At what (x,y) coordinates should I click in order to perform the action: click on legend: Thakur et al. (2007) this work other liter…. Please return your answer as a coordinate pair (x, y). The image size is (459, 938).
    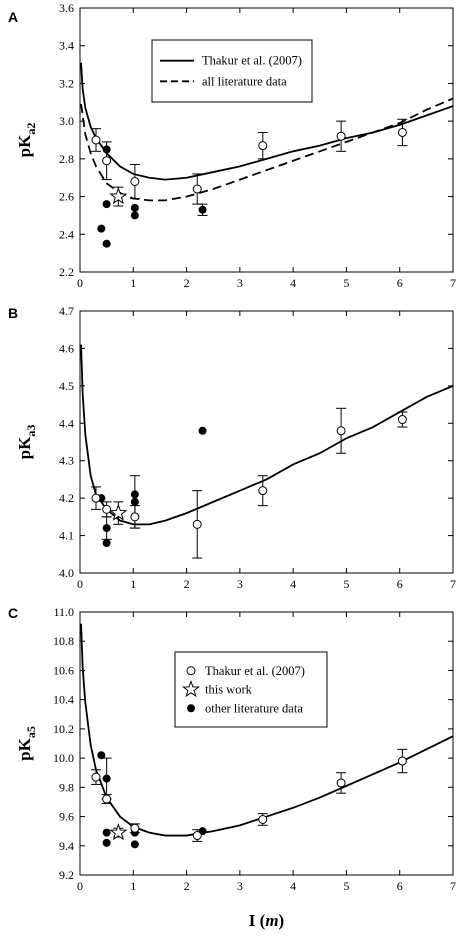
    Looking at the image, I should click on (251, 689).